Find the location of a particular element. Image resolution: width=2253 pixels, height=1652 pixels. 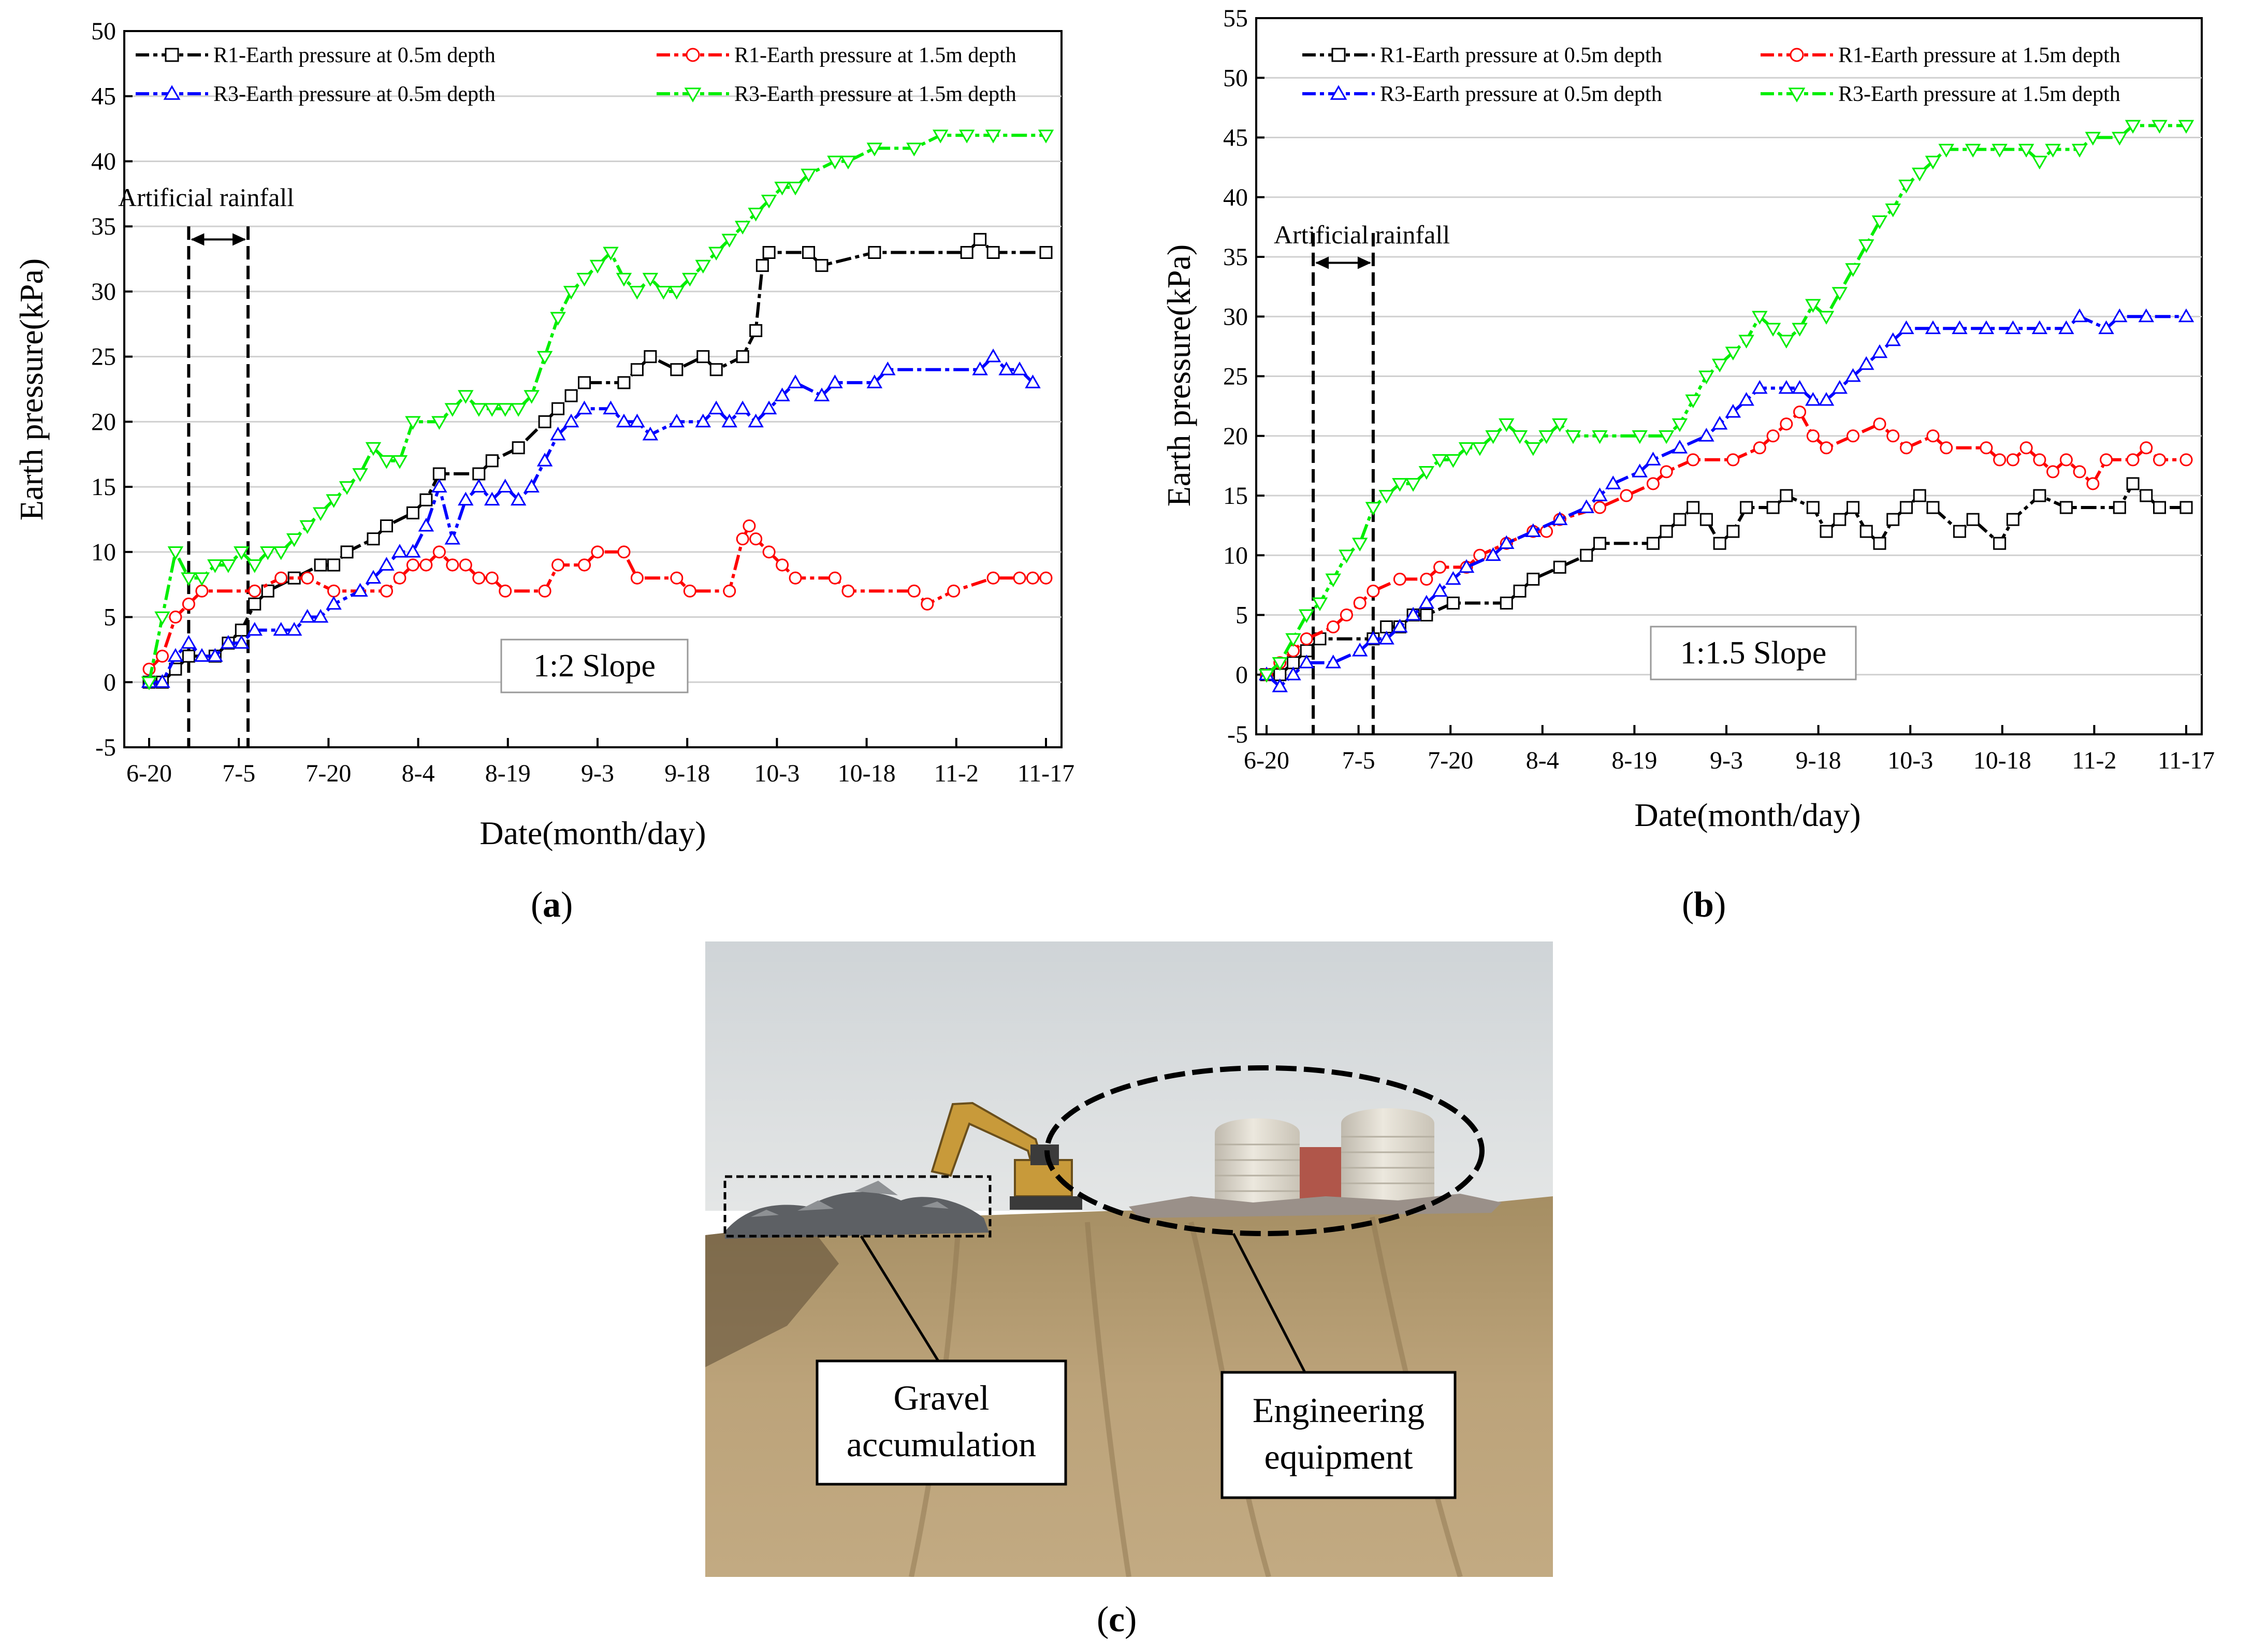

chart-b-y-label: Earth pressure(kPa) is located at coordinates (1178, 375).